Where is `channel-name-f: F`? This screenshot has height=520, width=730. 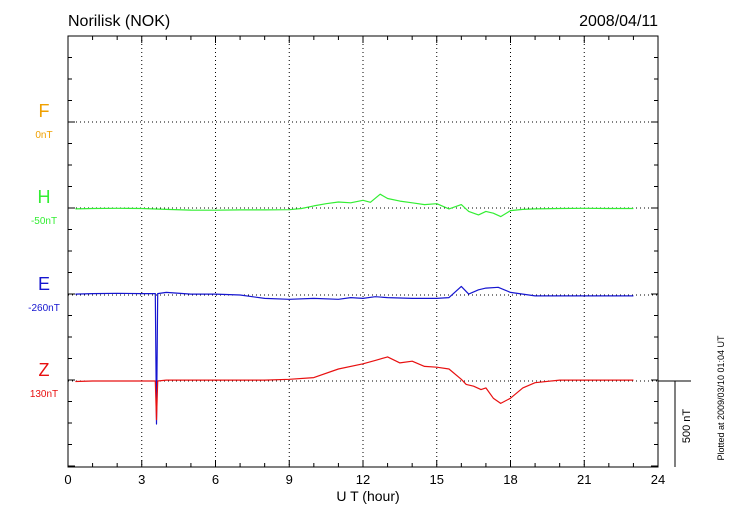
channel-name-f: F is located at coordinates (44, 111).